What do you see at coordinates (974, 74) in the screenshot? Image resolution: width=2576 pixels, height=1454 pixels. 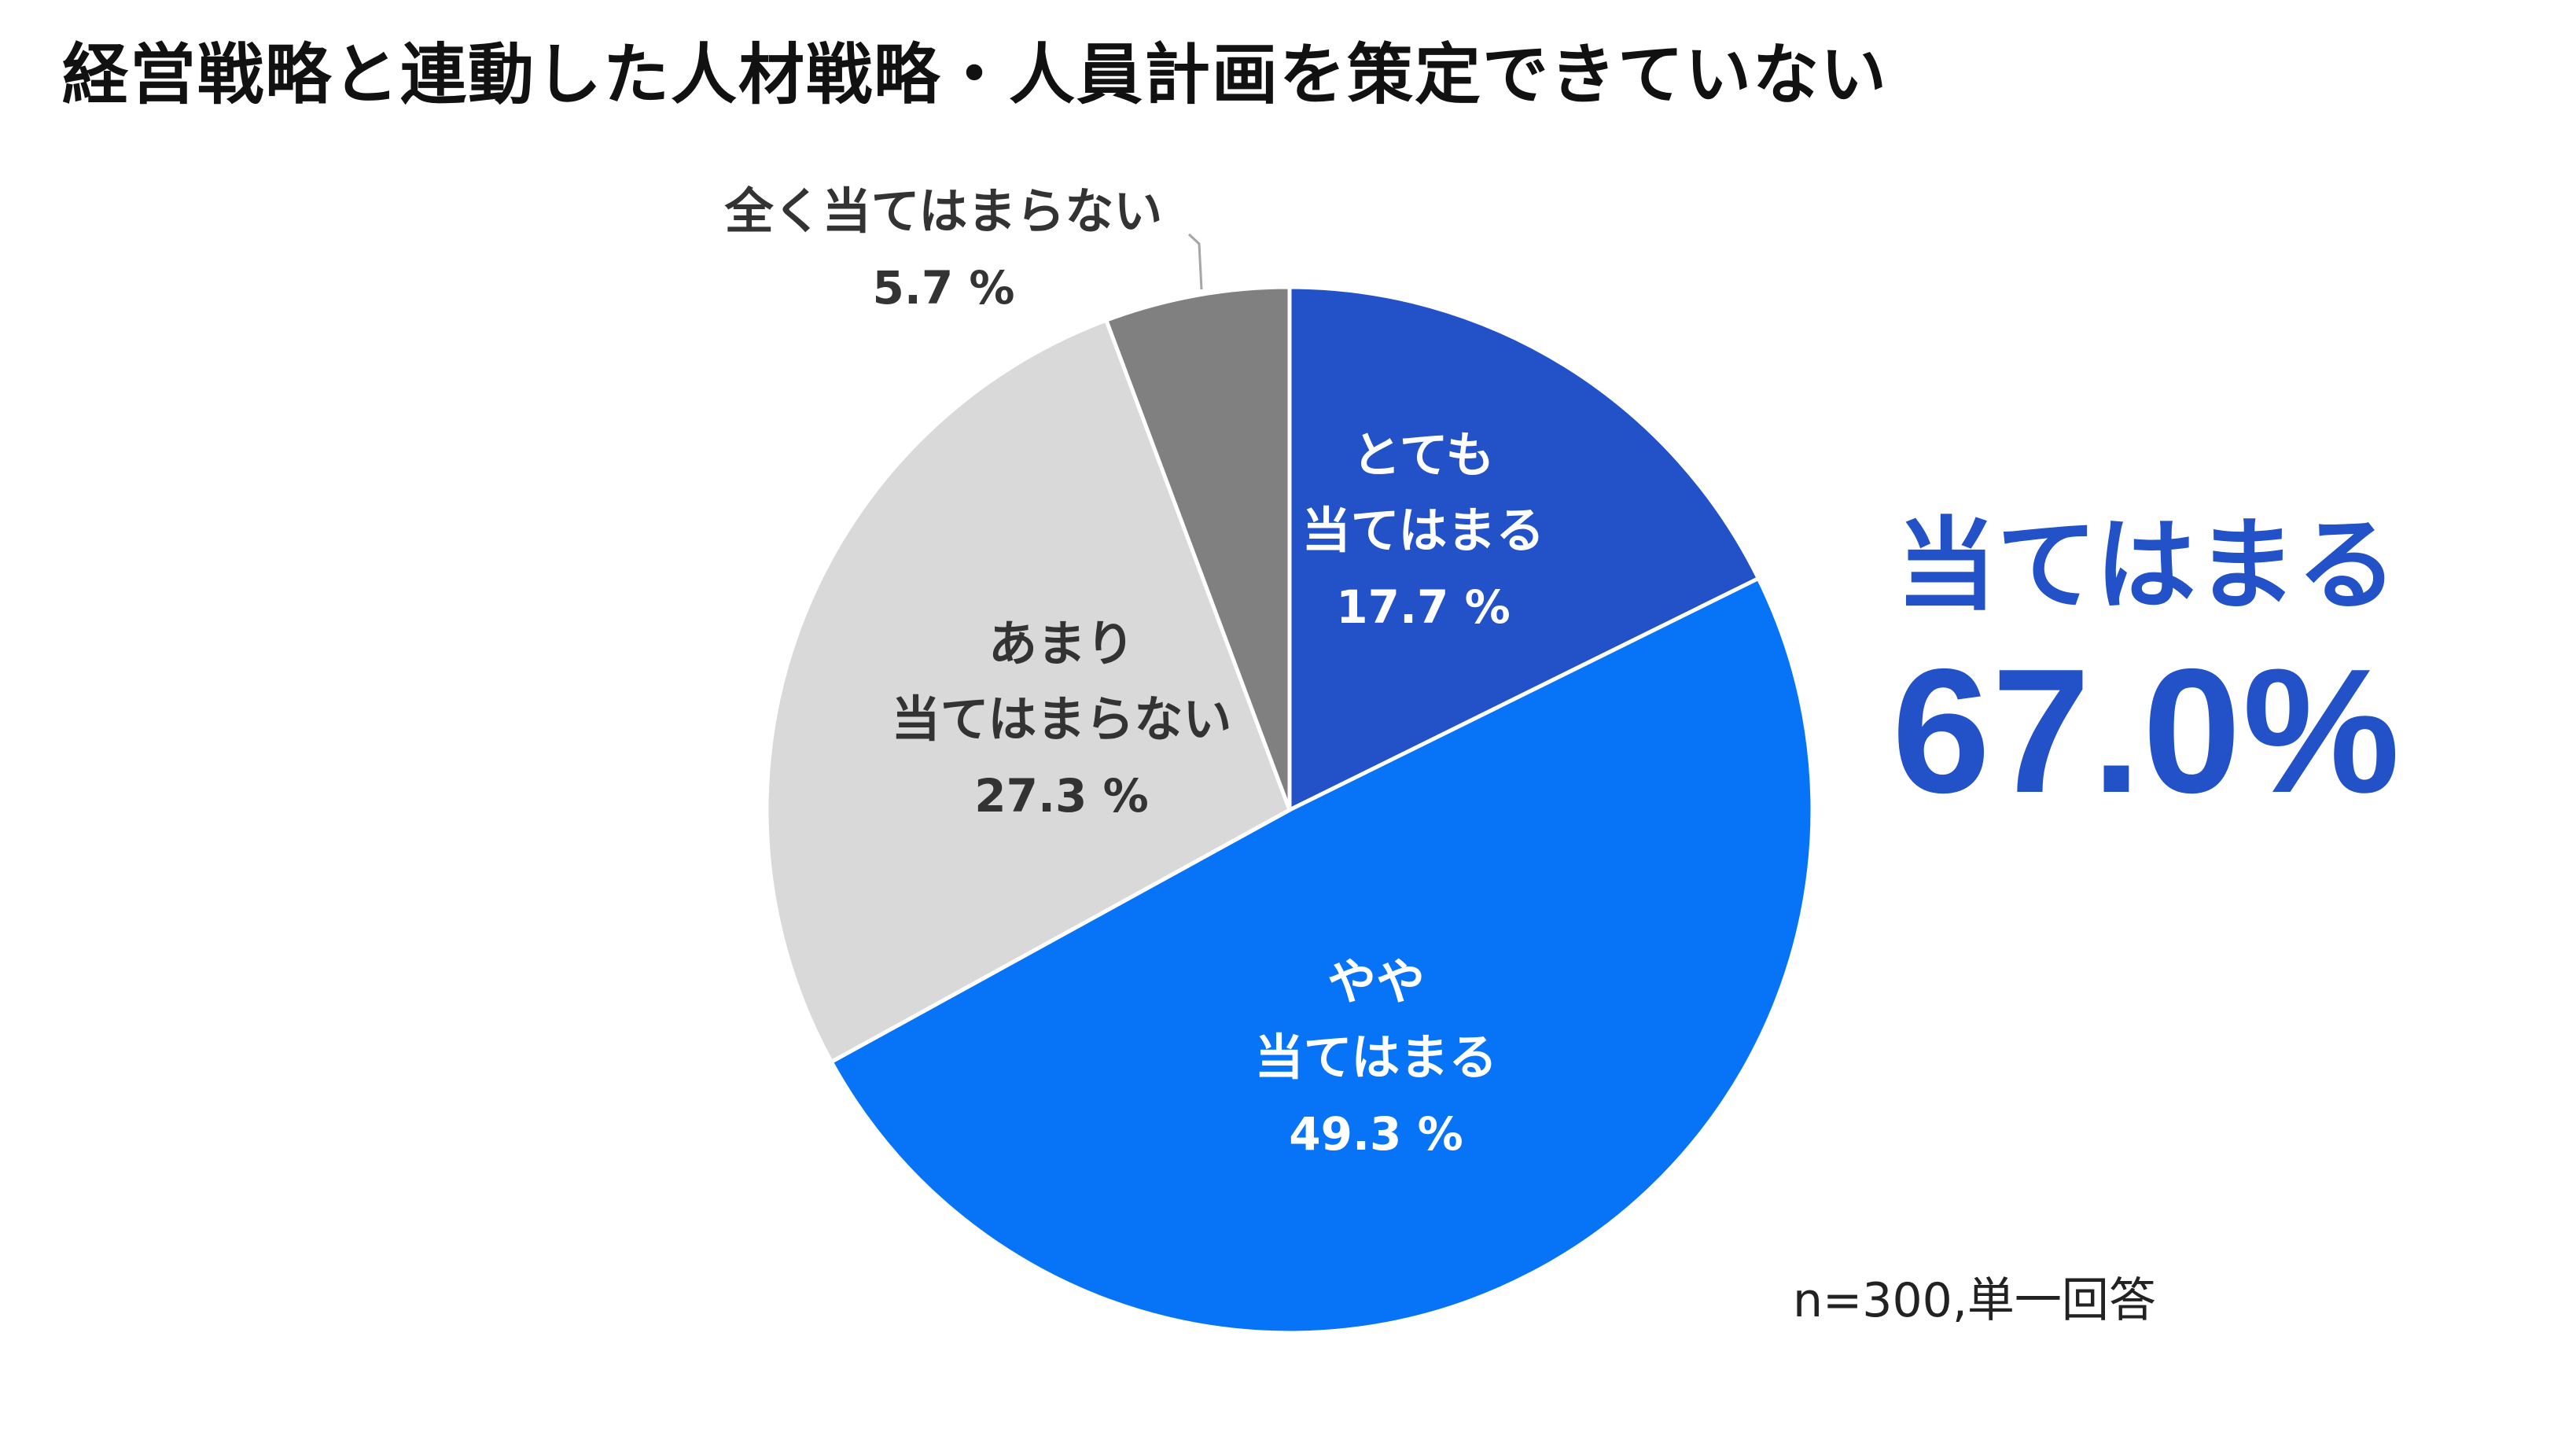 I see `chart-title: 経営戦略と連動した人材戦略・人員計画を策定できていない` at bounding box center [974, 74].